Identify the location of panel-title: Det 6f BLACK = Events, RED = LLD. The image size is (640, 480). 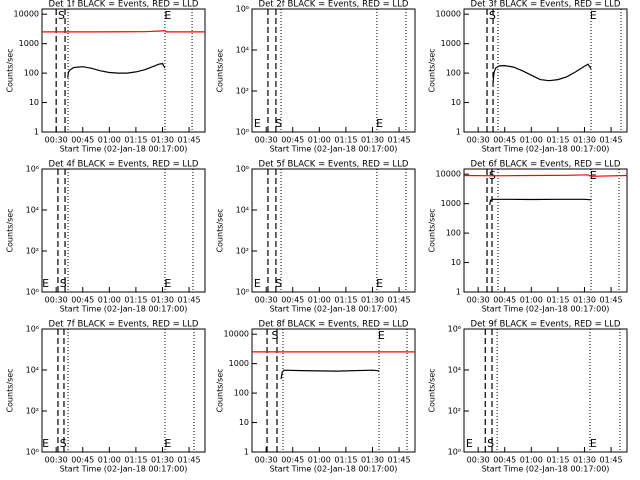
(546, 165).